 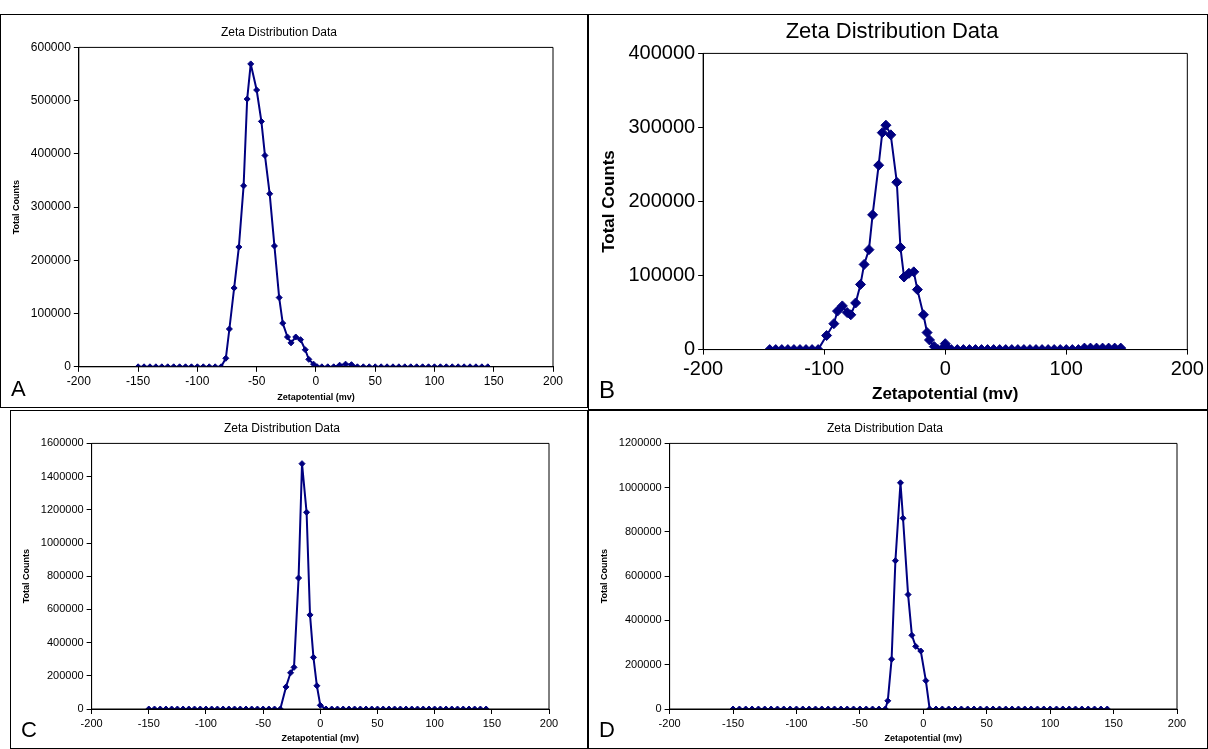 I want to click on y-tick-label: 1400000, so click(x=62, y=475).